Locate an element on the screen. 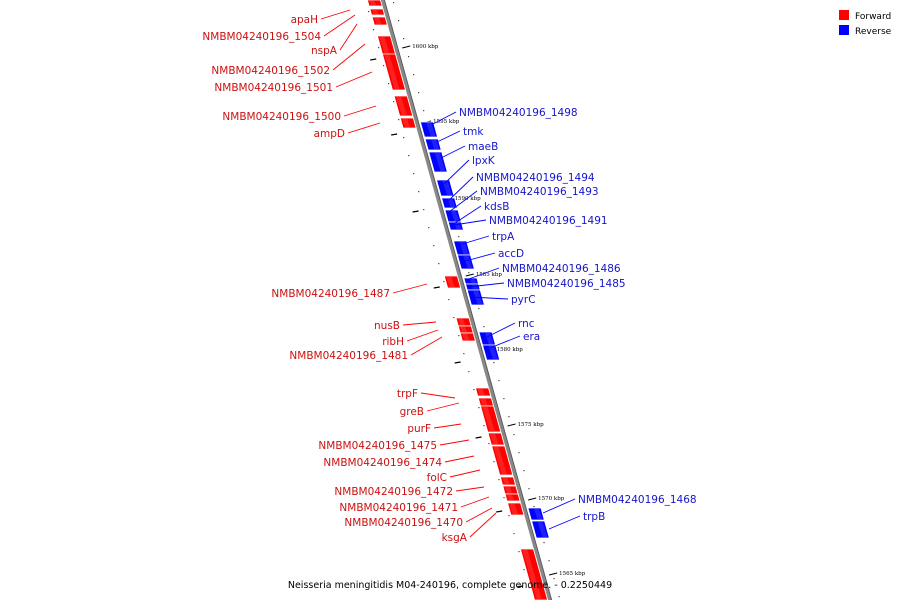 Image resolution: width=900 pixels, height=600 pixels. reverse-gene-label: lpxK is located at coordinates (484, 161).